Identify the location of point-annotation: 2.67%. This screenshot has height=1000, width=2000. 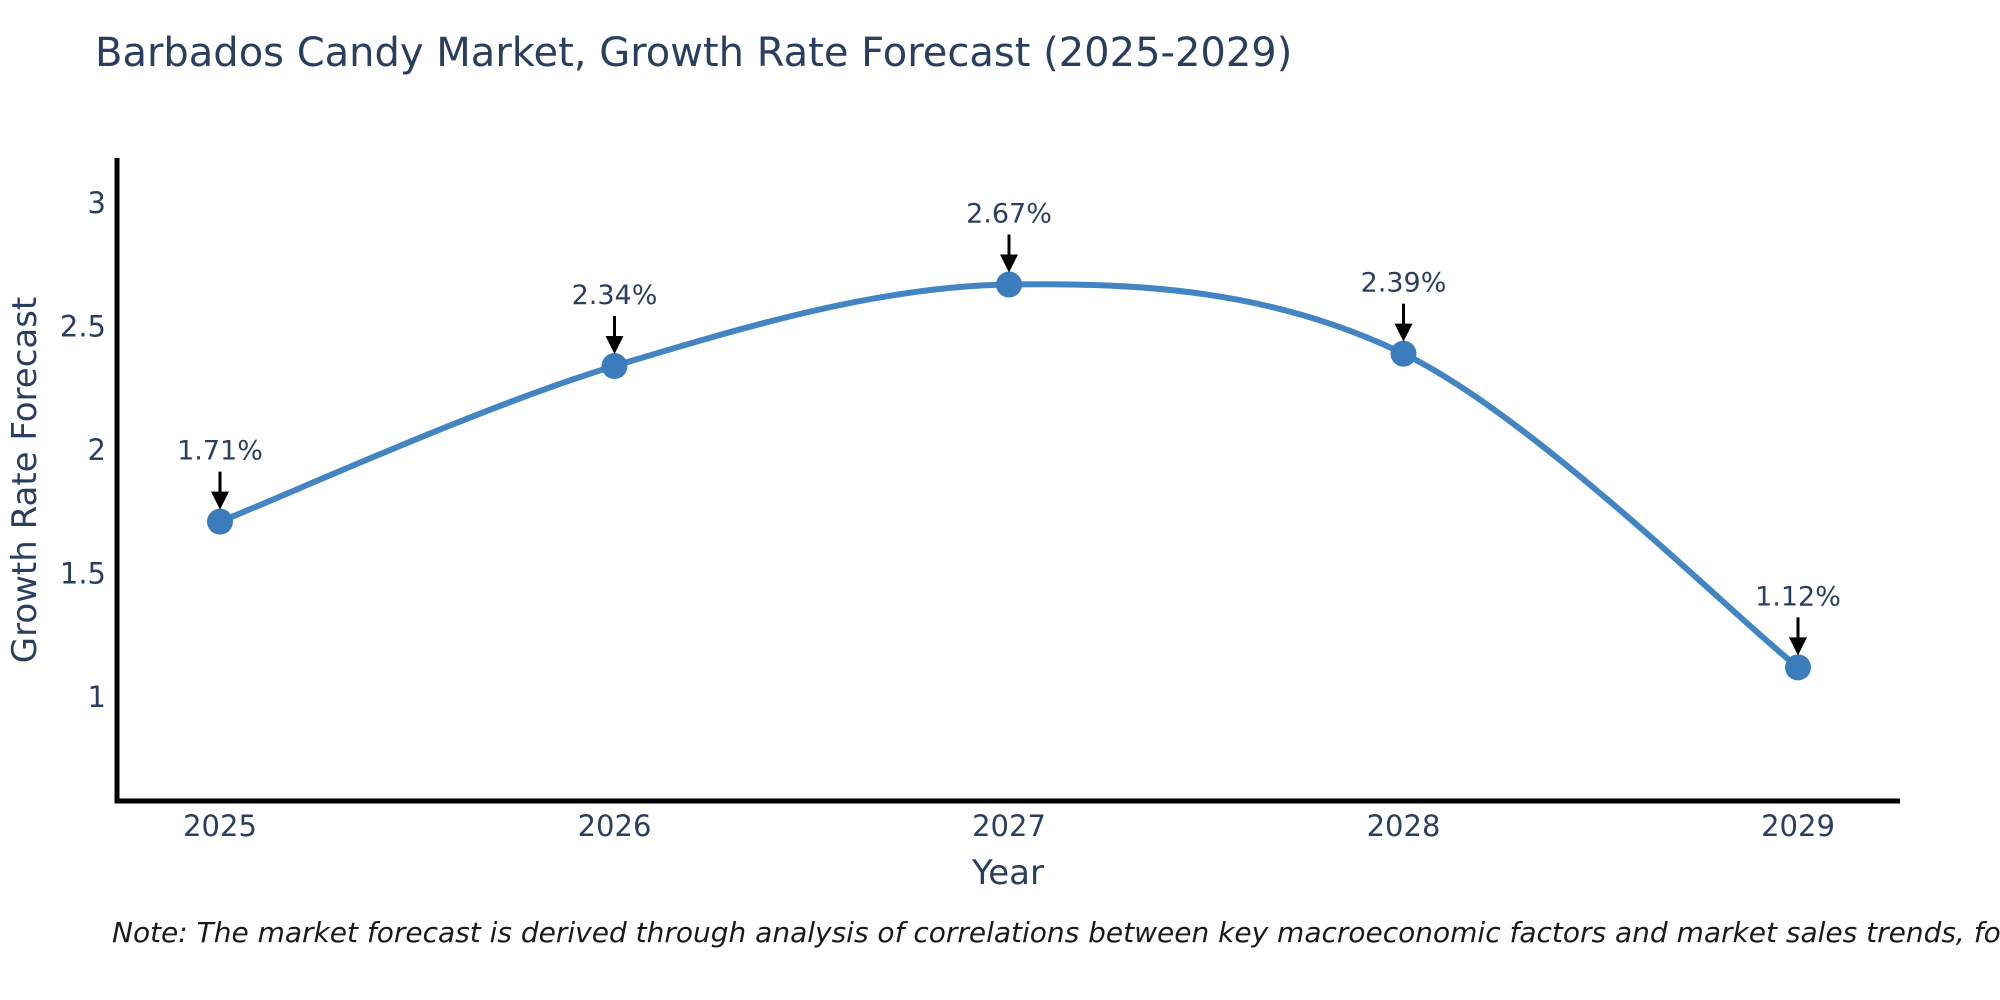
(1009, 236).